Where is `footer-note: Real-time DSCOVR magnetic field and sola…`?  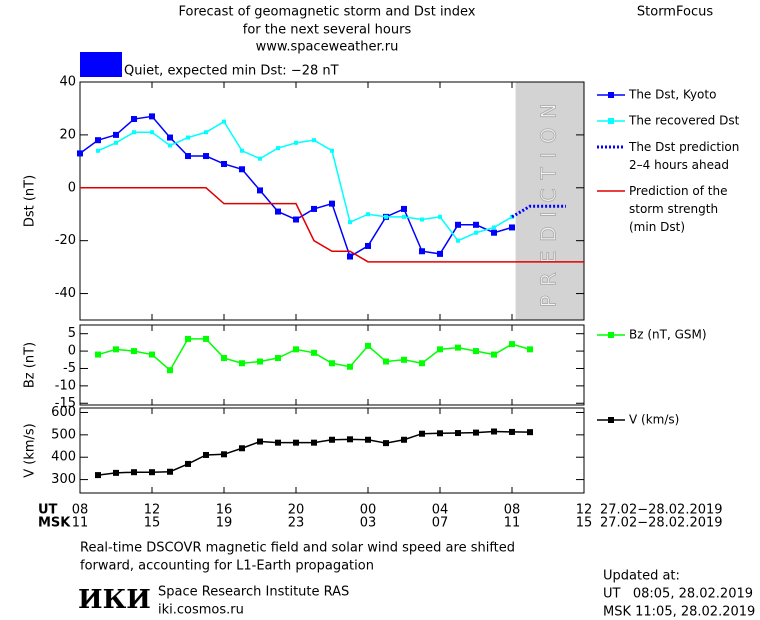 footer-note: Real-time DSCOVR magnetic field and sola… is located at coordinates (297, 548).